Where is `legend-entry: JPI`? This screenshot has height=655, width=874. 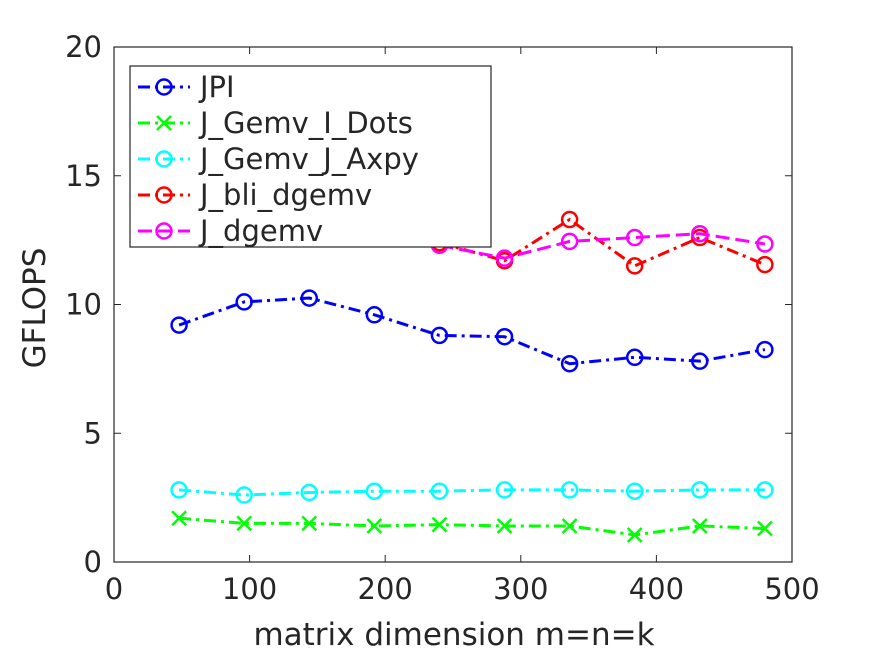
legend-entry: JPI is located at coordinates (186, 87).